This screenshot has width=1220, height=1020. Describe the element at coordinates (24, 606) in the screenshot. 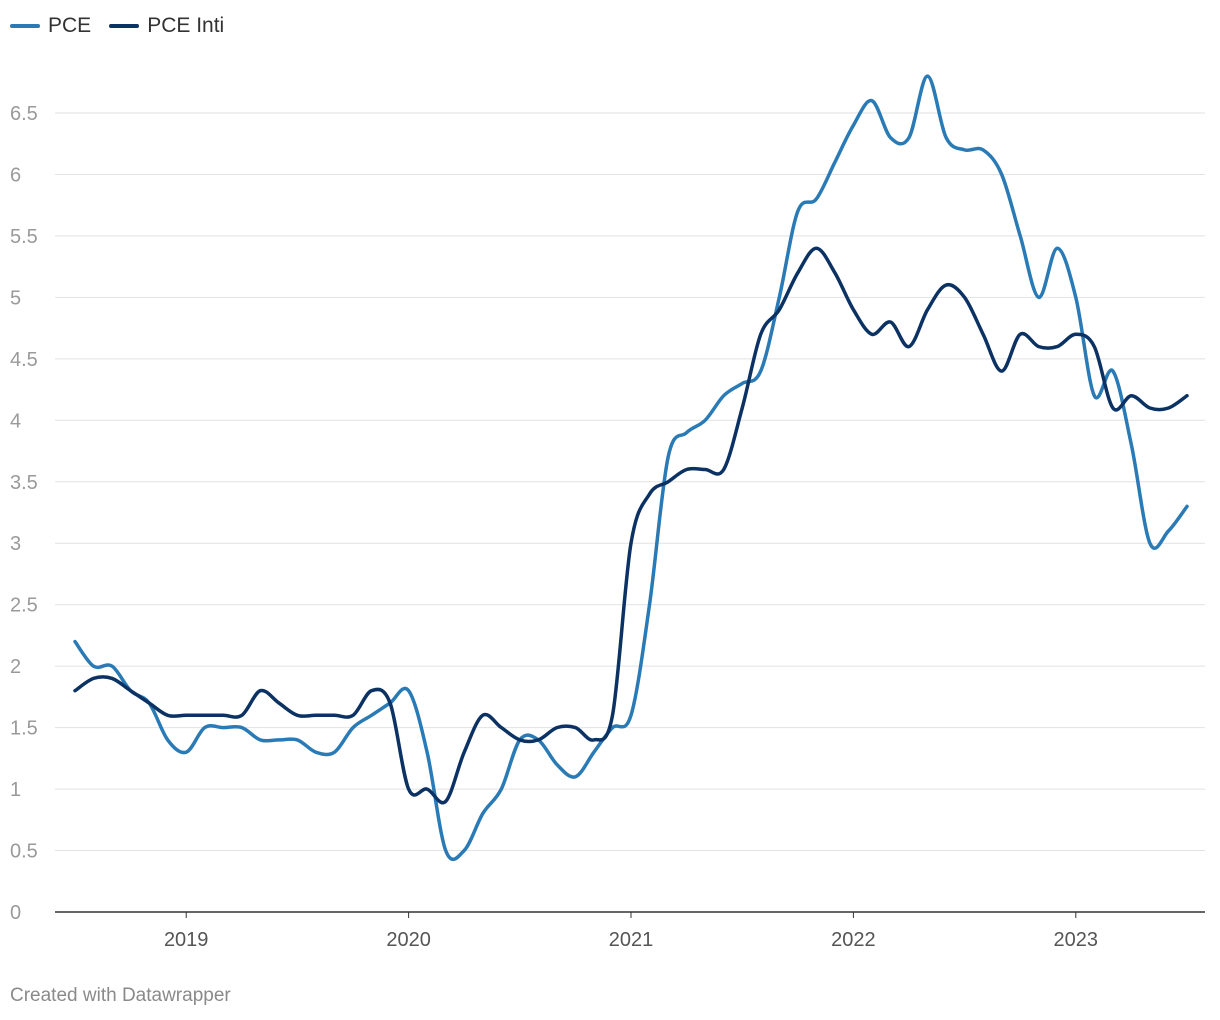

I see `y-tick-label: 2.5` at that location.